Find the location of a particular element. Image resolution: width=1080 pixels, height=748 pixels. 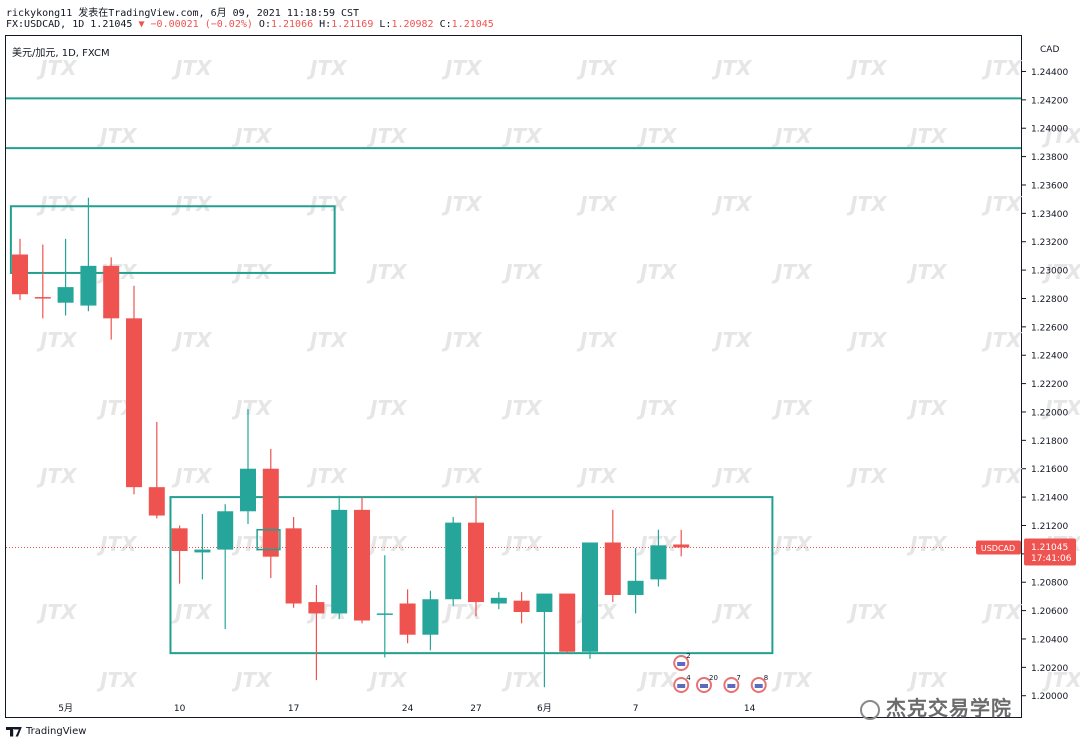

y-tick-label: 1.21800 is located at coordinates (1049, 442).